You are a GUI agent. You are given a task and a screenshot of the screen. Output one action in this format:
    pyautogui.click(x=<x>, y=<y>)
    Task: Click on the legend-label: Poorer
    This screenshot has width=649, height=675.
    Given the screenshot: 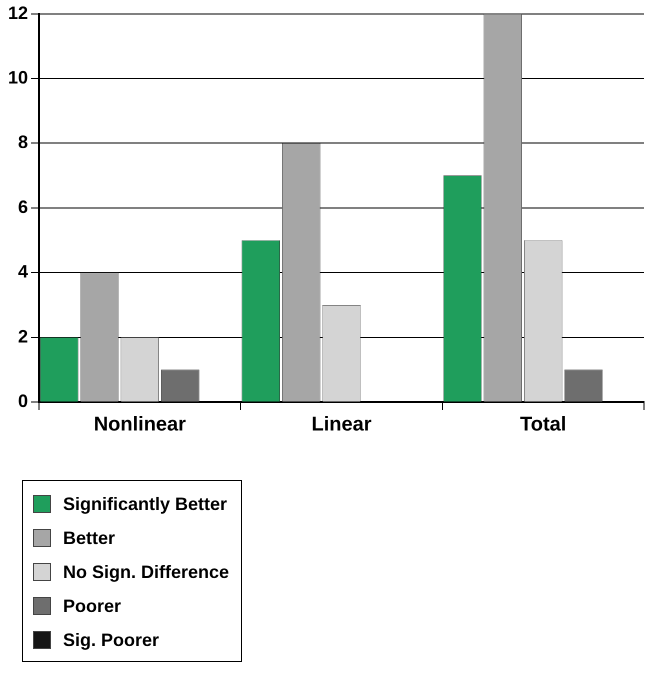 What is the action you would take?
    pyautogui.click(x=92, y=606)
    